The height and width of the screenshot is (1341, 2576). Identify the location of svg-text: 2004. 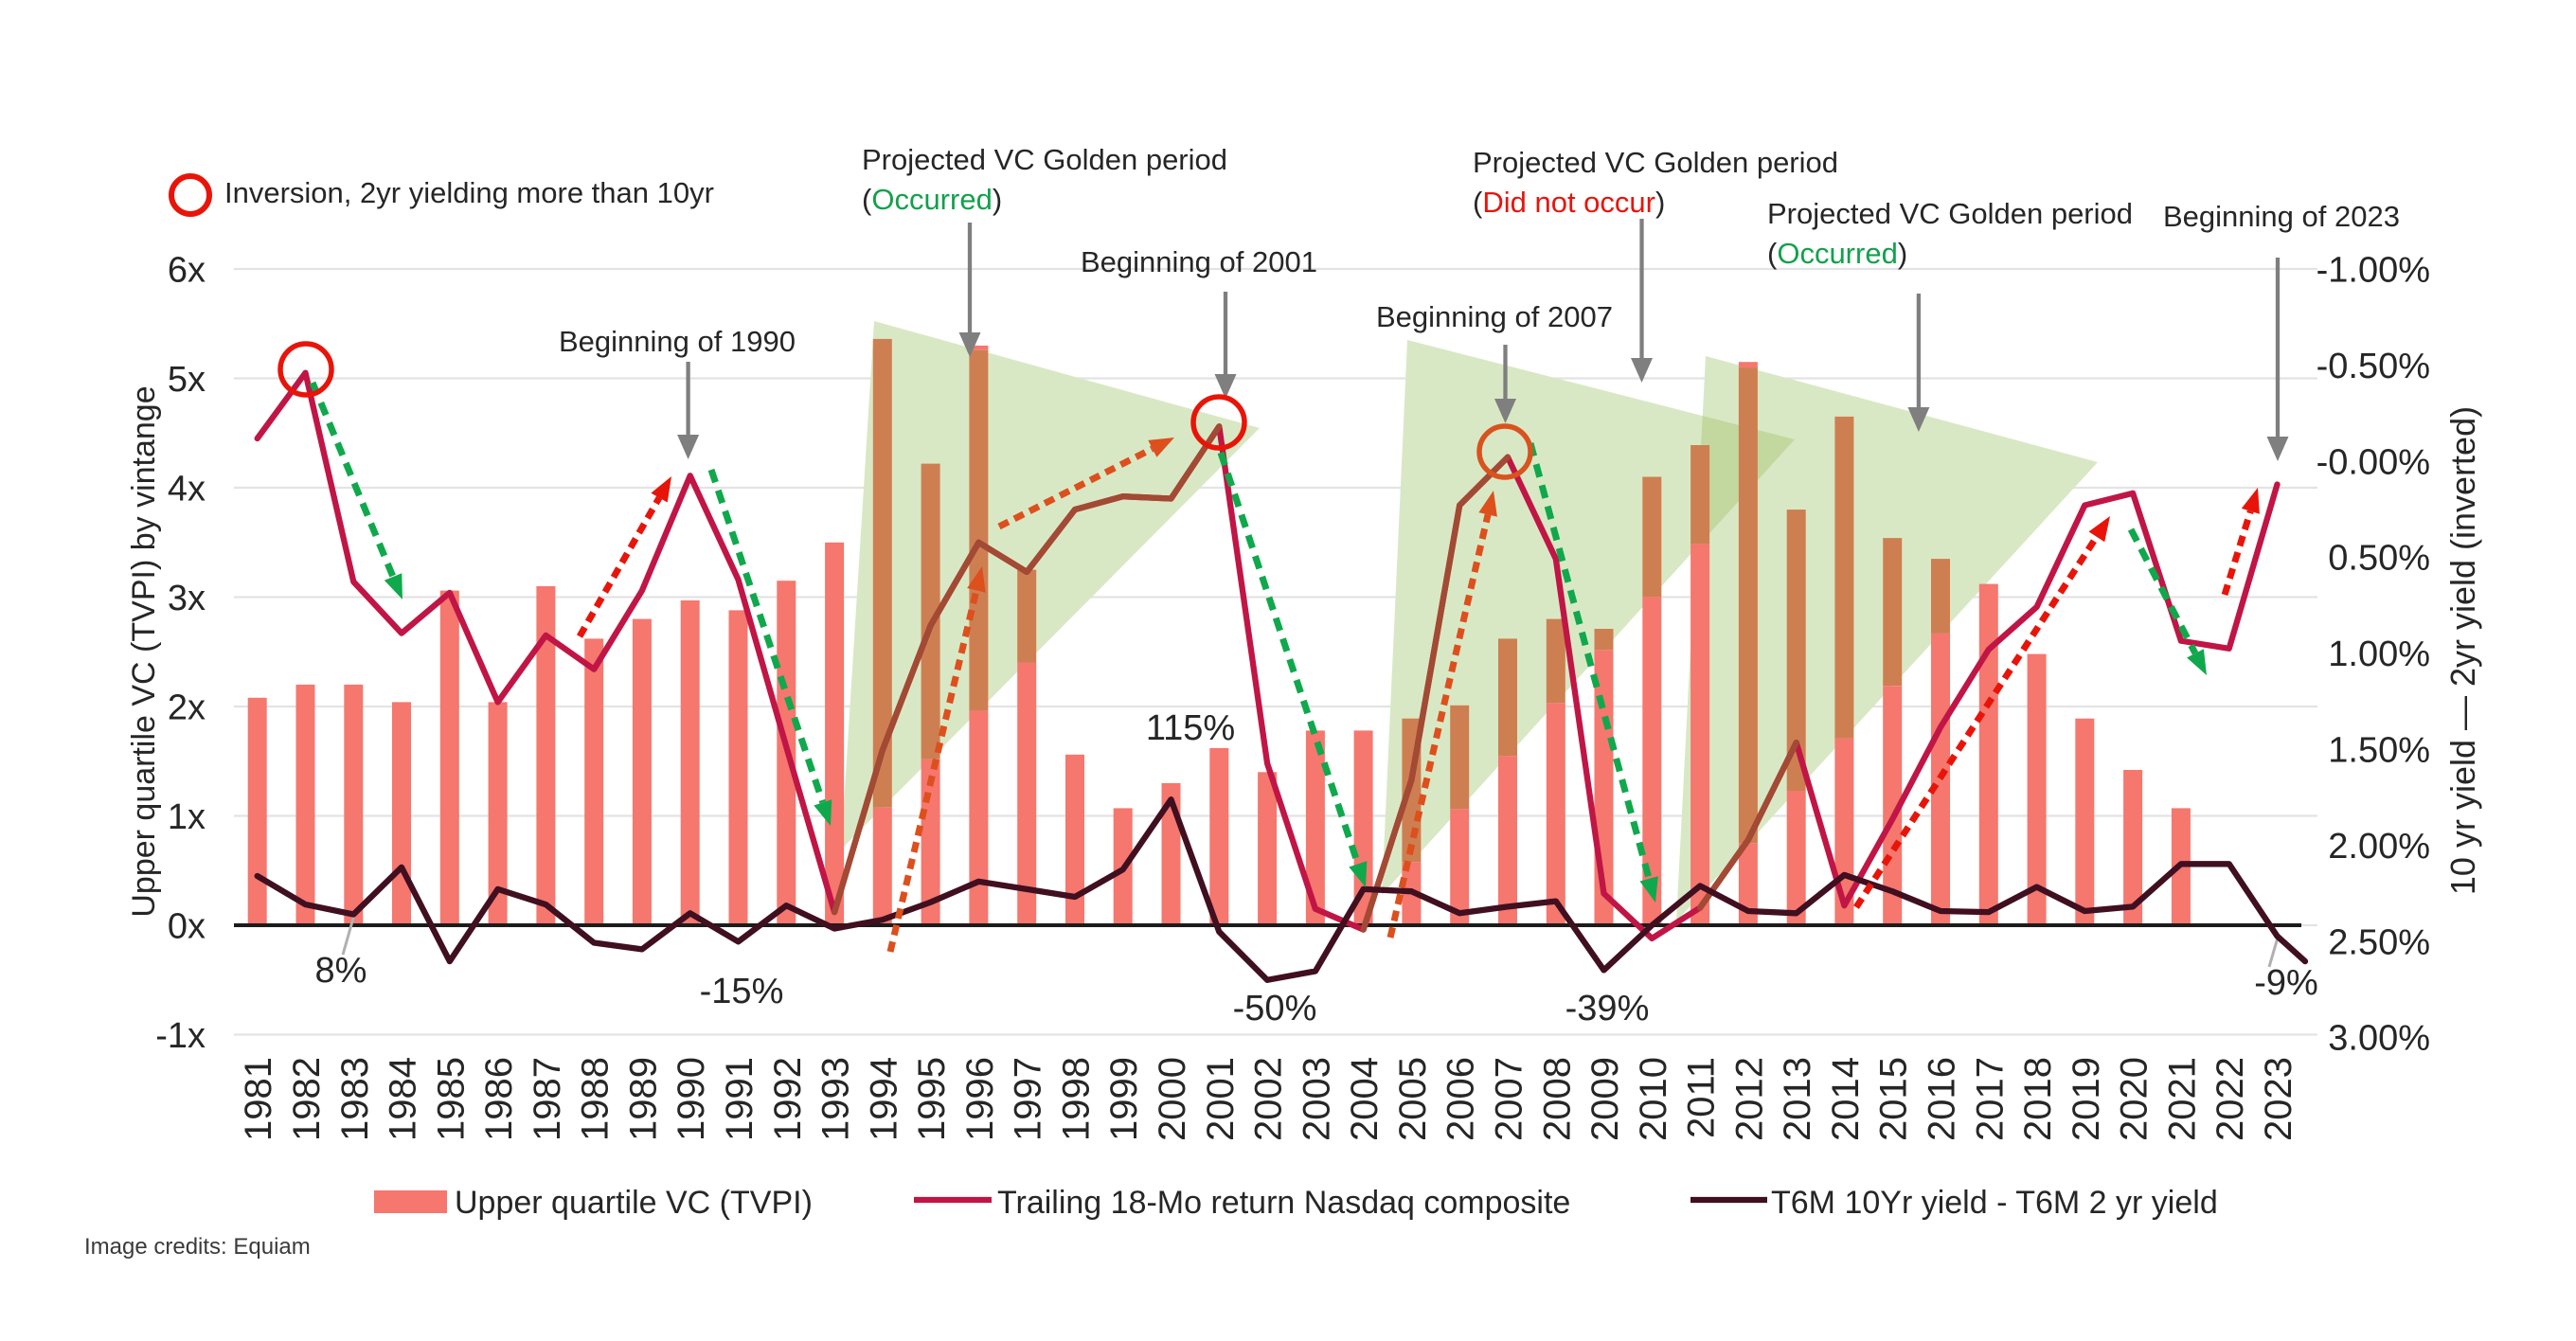
(1365, 1099).